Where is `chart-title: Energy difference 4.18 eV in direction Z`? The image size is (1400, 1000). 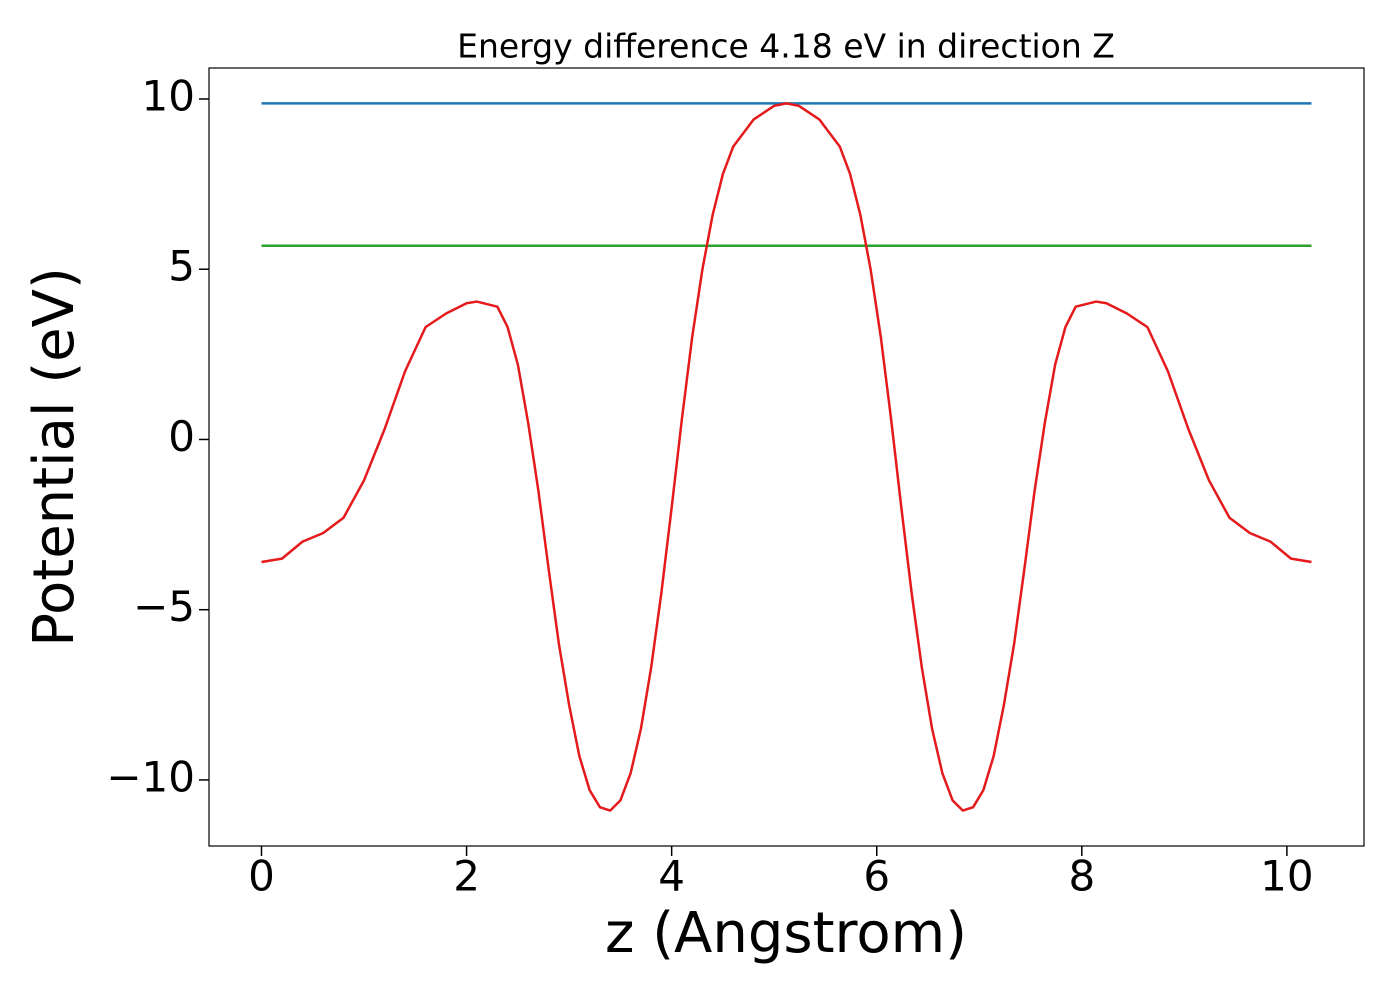
chart-title: Energy difference 4.18 eV in direction Z is located at coordinates (786, 46).